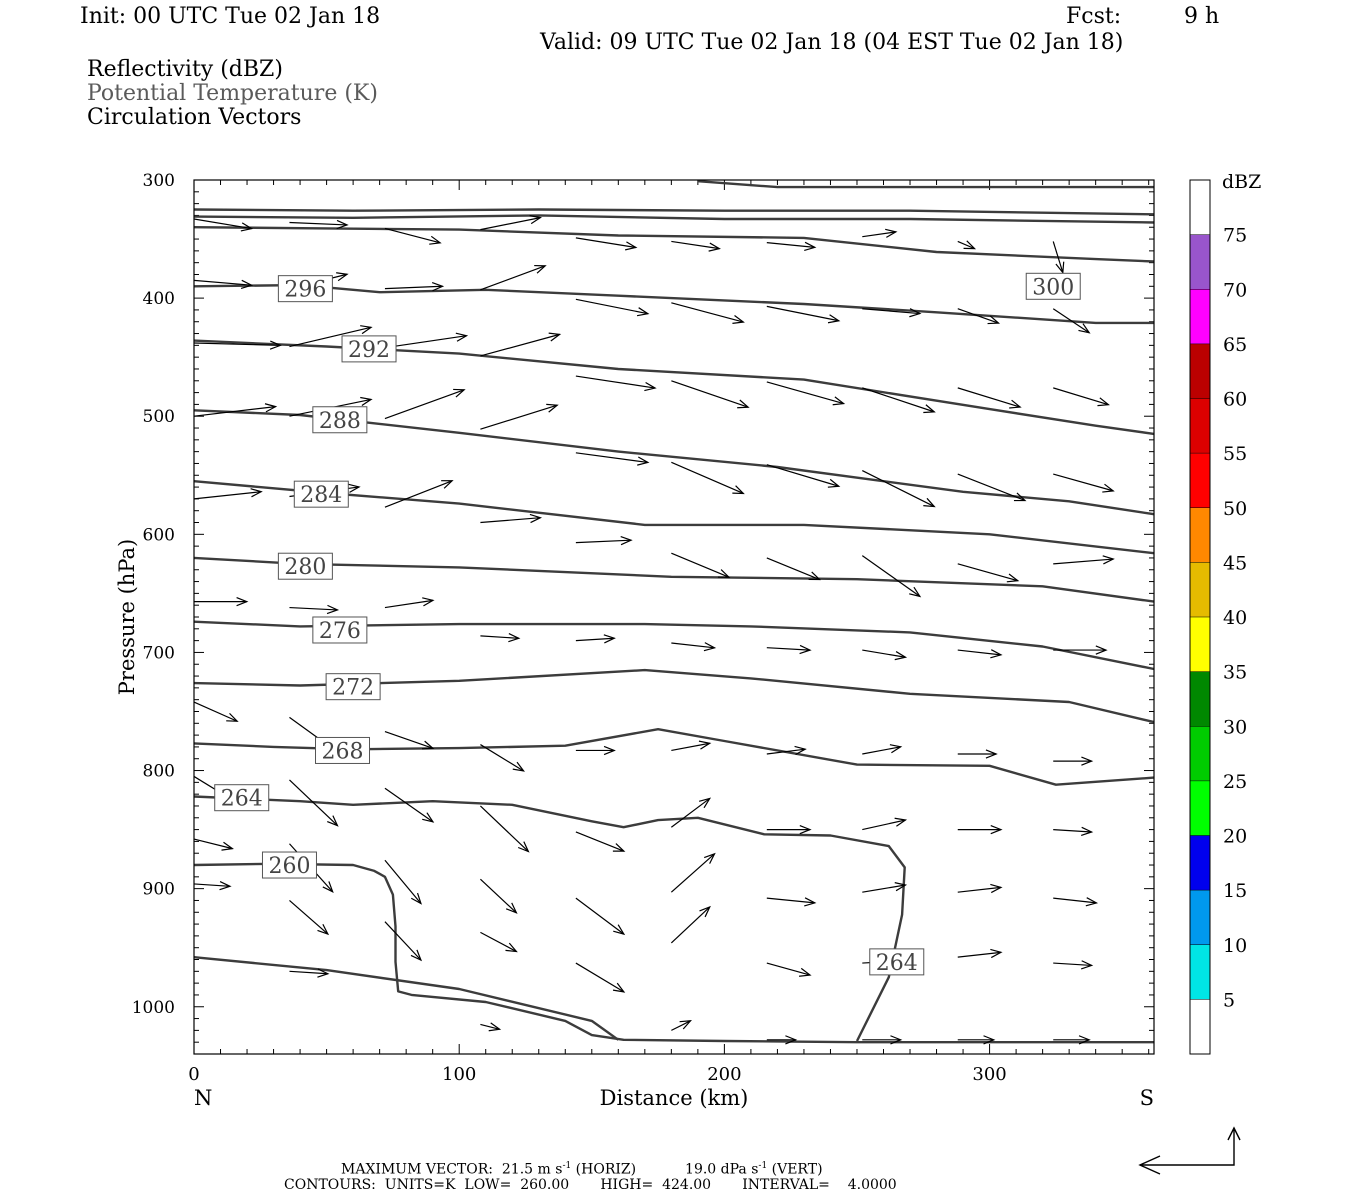 The width and height of the screenshot is (1350, 1200). I want to click on south-label: S, so click(1147, 1098).